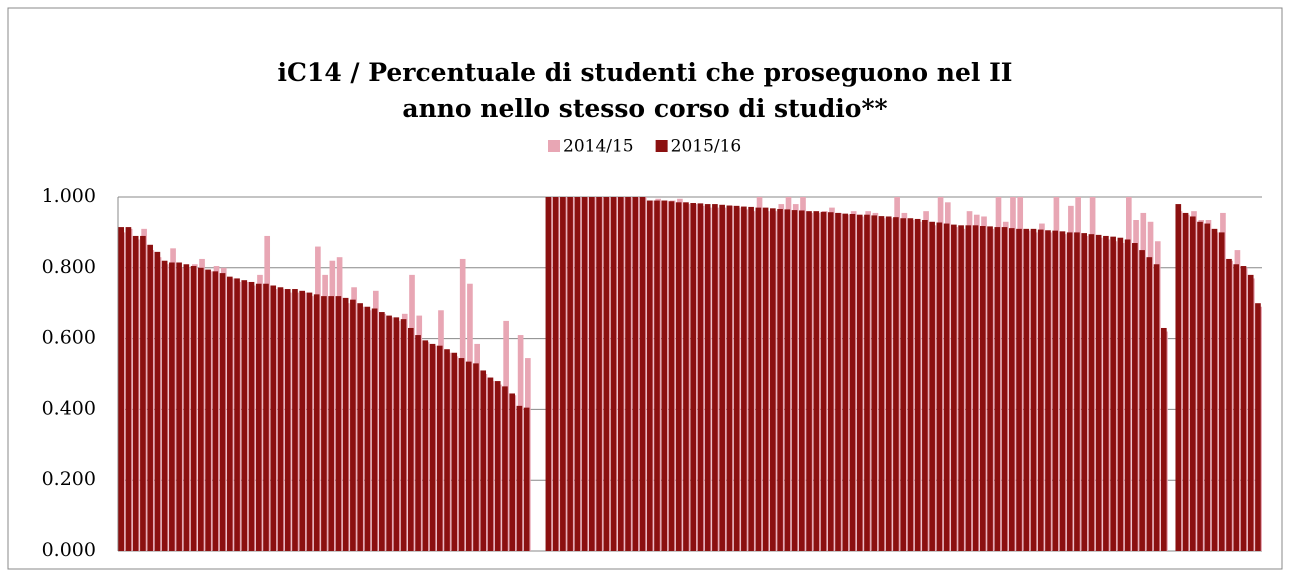  I want to click on legend-swatch, so click(661, 146).